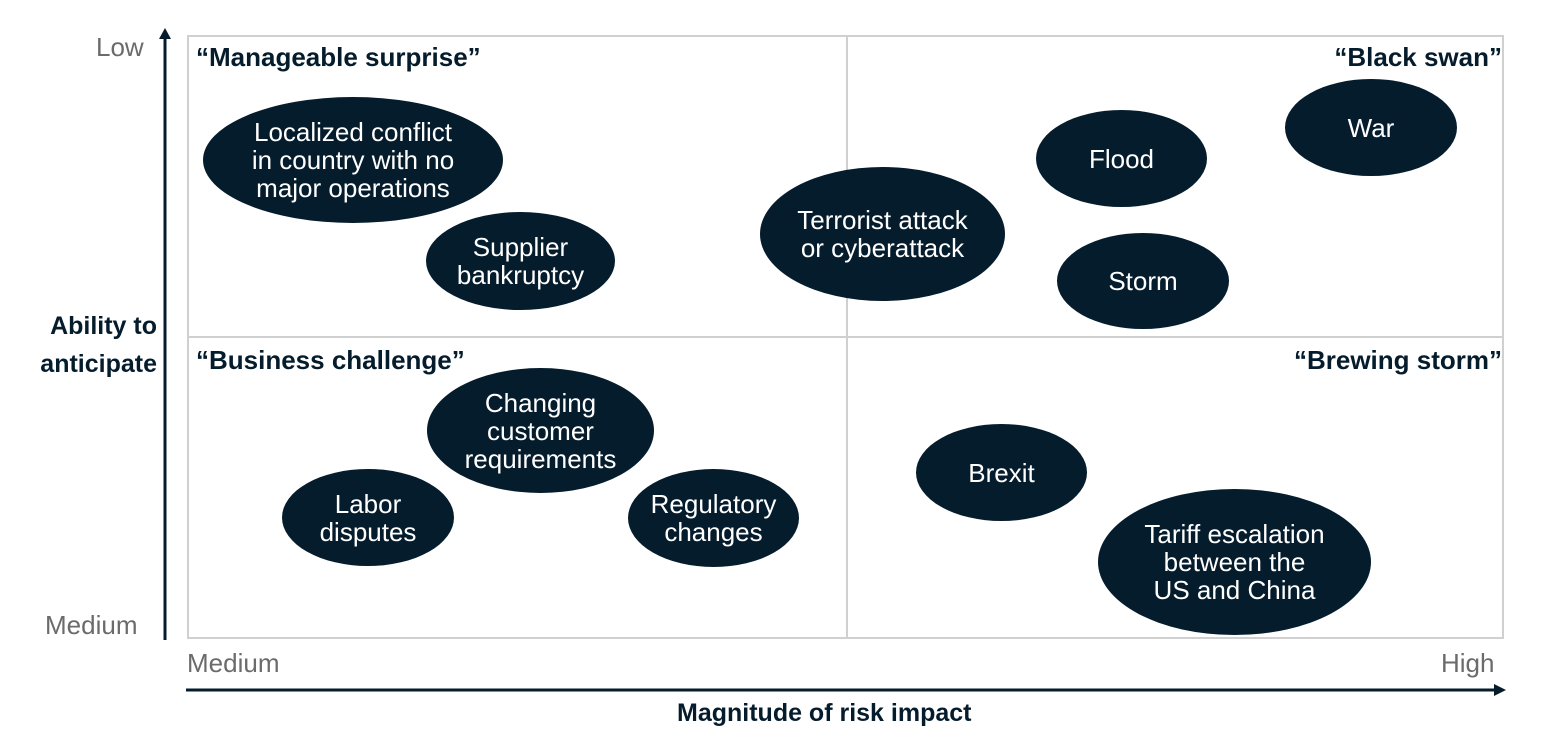  Describe the element at coordinates (330, 360) in the screenshot. I see `quadrant-label-business-challenge: “Business challenge”` at that location.